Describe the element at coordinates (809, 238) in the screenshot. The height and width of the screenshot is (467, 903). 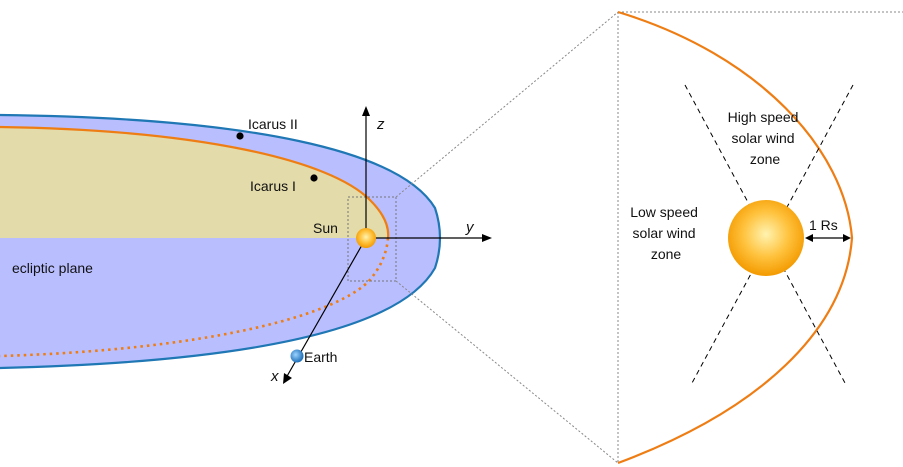
I see `distance-arrowhead-left` at that location.